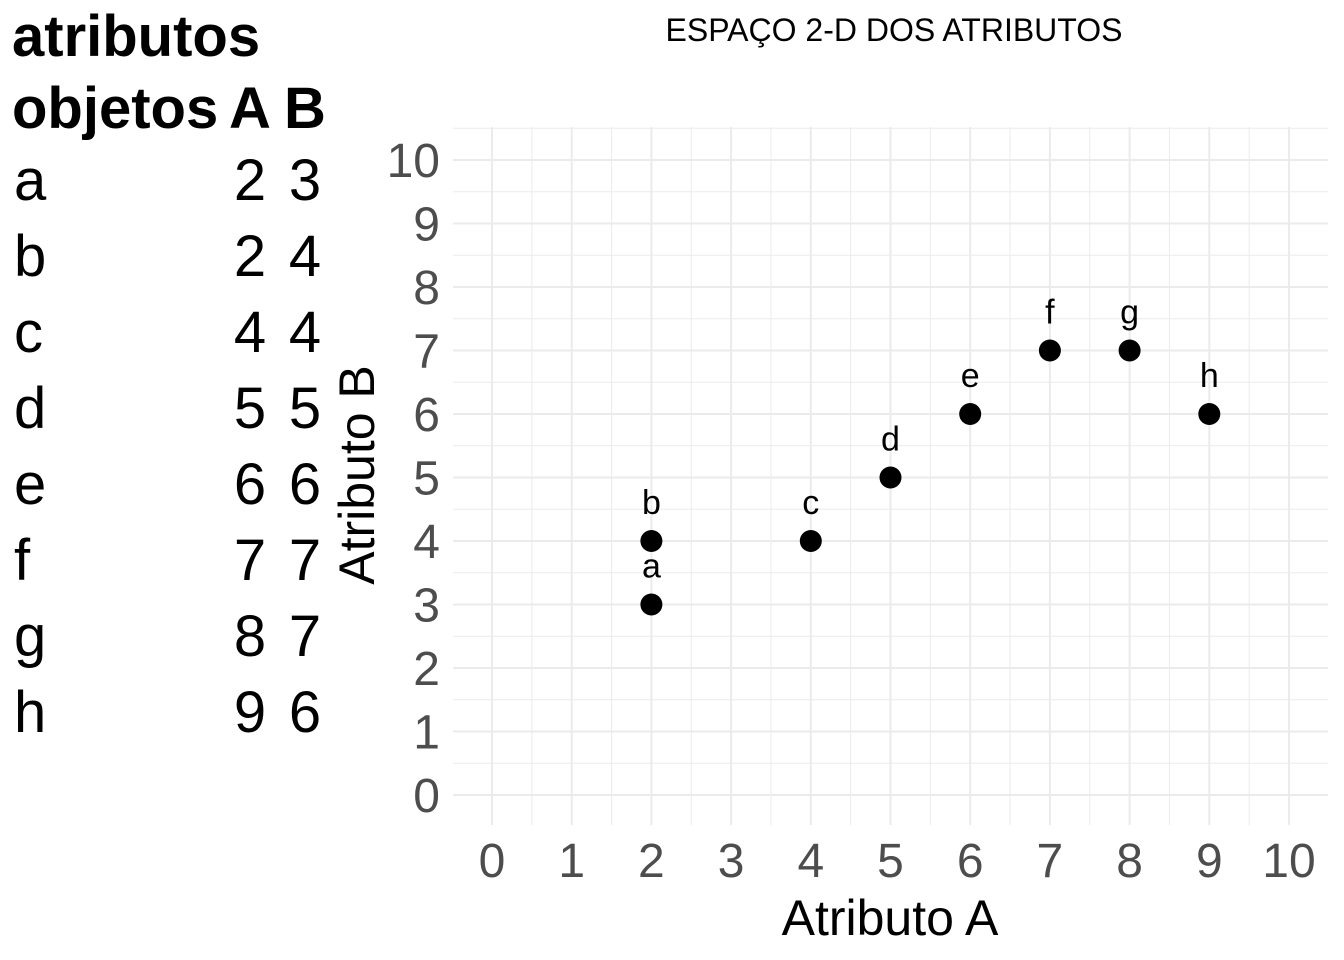  I want to click on table-cell-object: h, so click(30, 712).